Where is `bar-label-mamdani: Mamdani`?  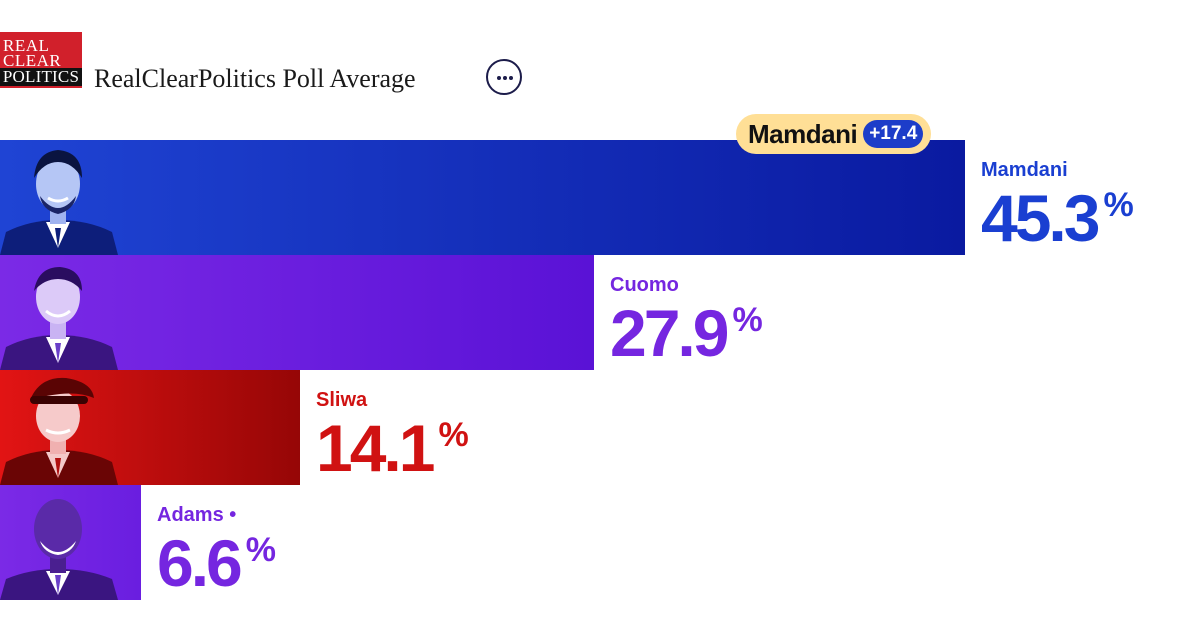
bar-label-mamdani: Mamdani is located at coordinates (1024, 170).